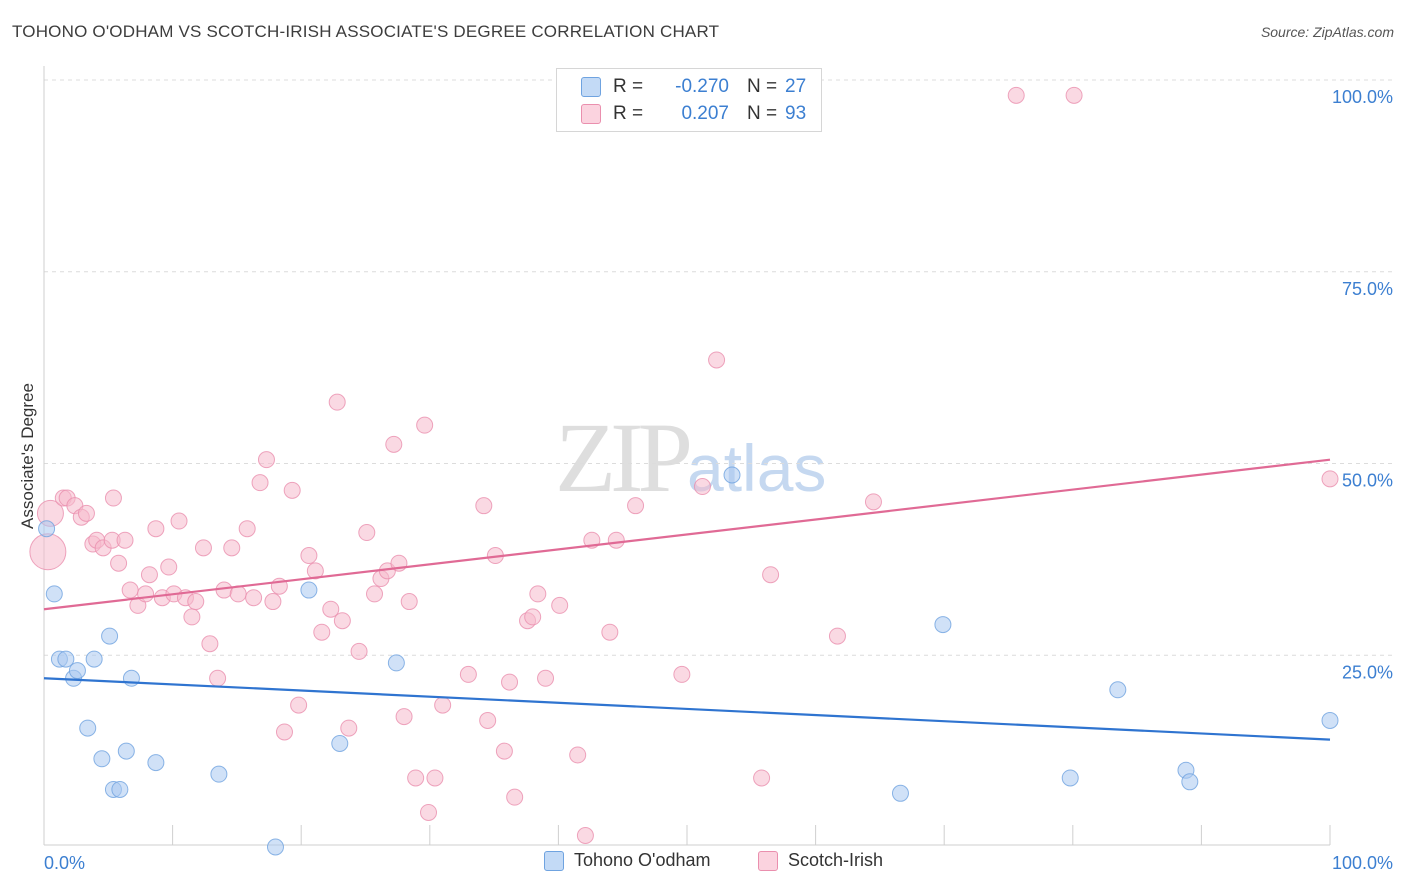  I want to click on legend-row-tohono: R = -0.270 N = 27, so click(693, 87).